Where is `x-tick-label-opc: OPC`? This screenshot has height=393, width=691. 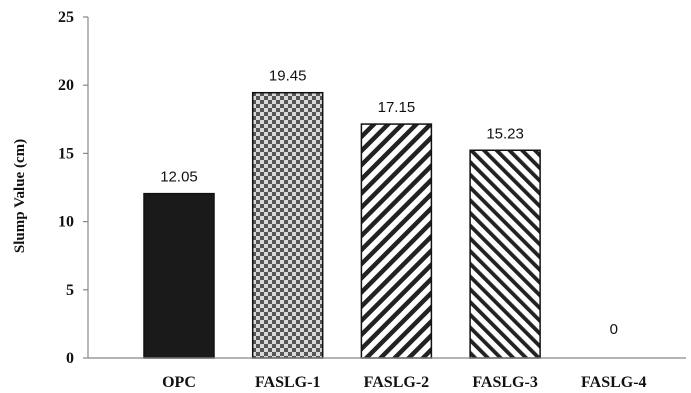
x-tick-label-opc: OPC is located at coordinates (179, 382).